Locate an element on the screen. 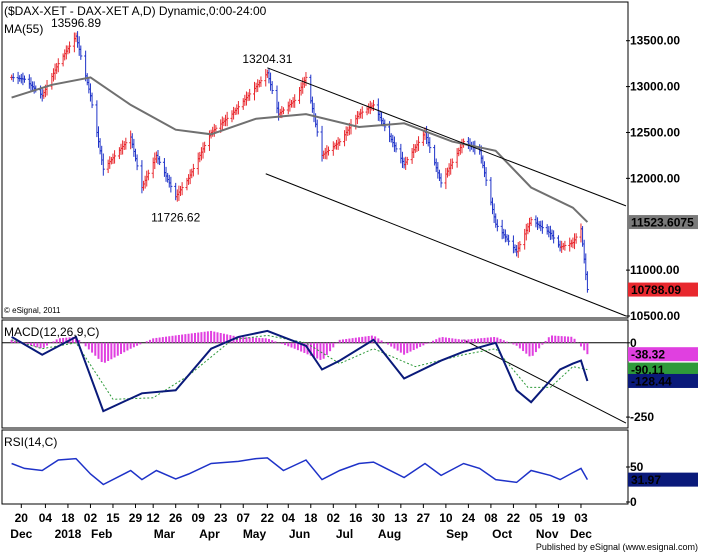 The image size is (702, 554). x-day-label: 04 is located at coordinates (289, 518).